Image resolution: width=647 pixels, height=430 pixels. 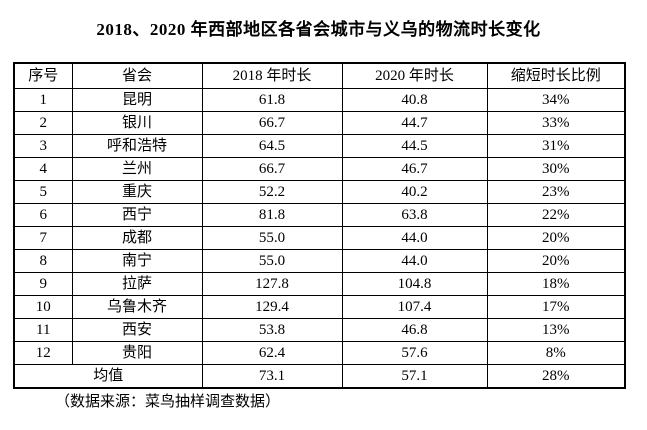 I want to click on cell-2018-duration: 127.8, so click(x=272, y=284).